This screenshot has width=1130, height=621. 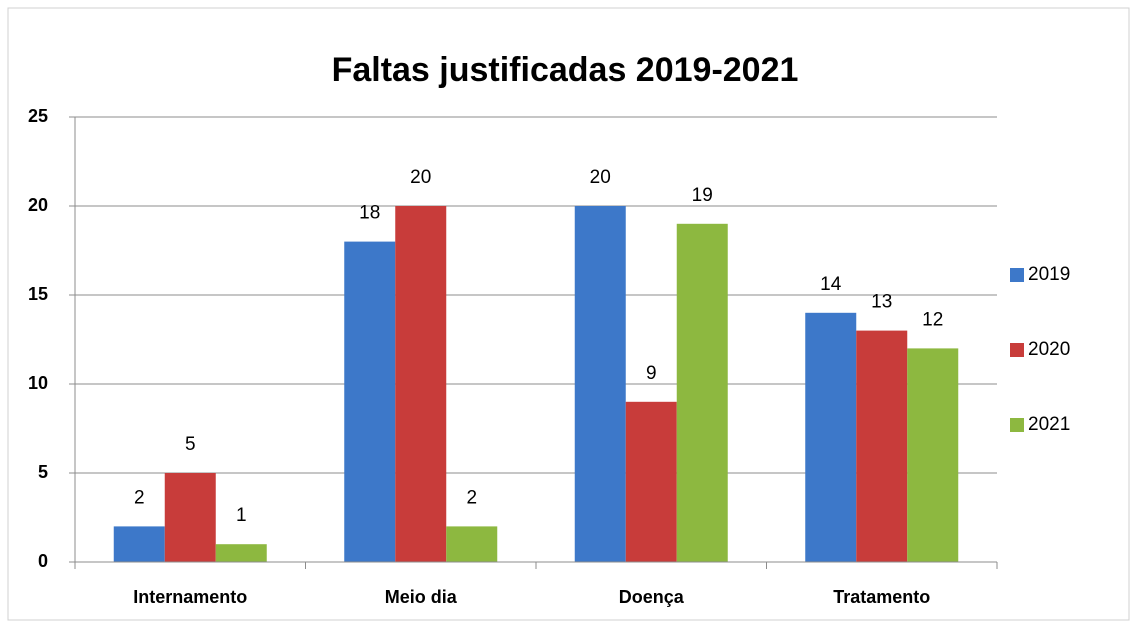 What do you see at coordinates (831, 284) in the screenshot?
I see `data-label: 14` at bounding box center [831, 284].